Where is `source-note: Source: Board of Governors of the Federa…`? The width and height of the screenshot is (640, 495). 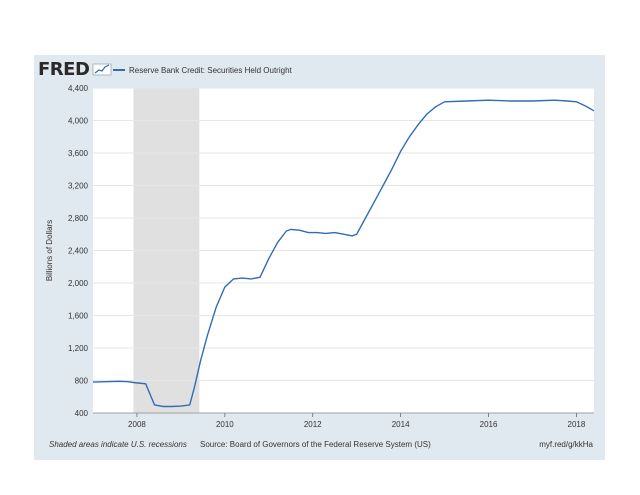
source-note: Source: Board of Governors of the Federa… is located at coordinates (315, 444).